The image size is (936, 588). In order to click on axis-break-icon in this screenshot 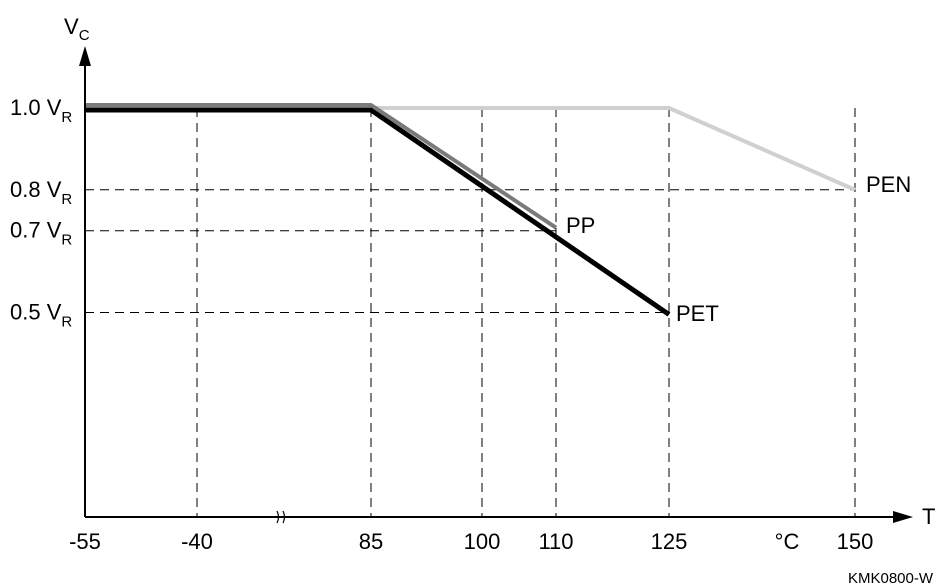, I will do `click(281, 517)`.